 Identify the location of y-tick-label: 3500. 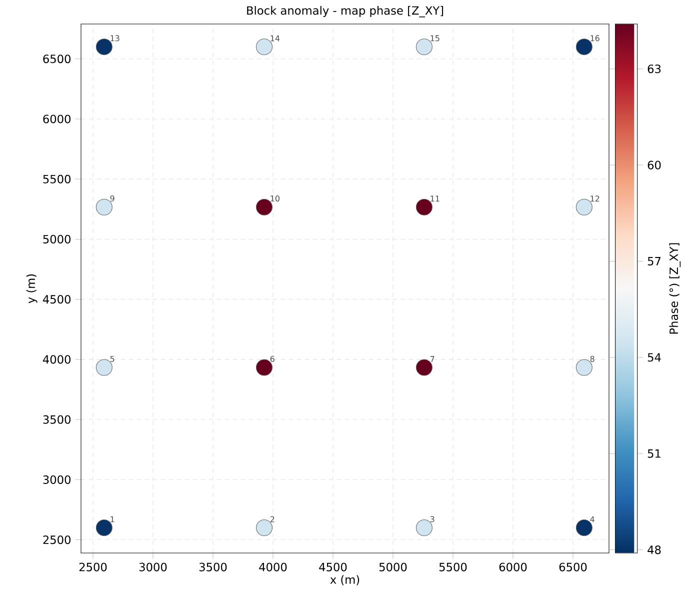
(57, 419).